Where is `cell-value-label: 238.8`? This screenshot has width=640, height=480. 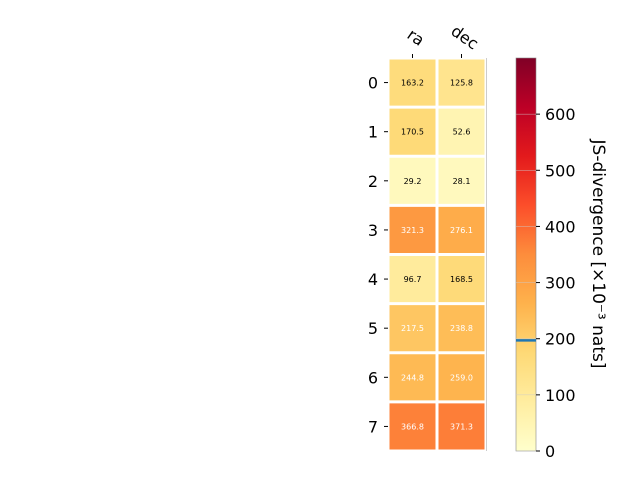 cell-value-label: 238.8 is located at coordinates (461, 328).